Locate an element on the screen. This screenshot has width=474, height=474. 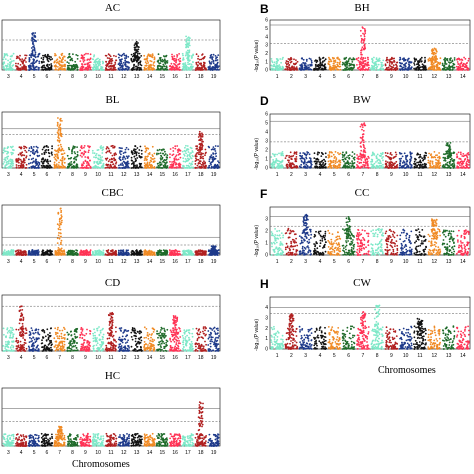
manhattan-plot-cd: 3 4 5 6 7 8 9 10 11 12 13 14 15 16 17 18 19 is located at coordinates (111, 327).